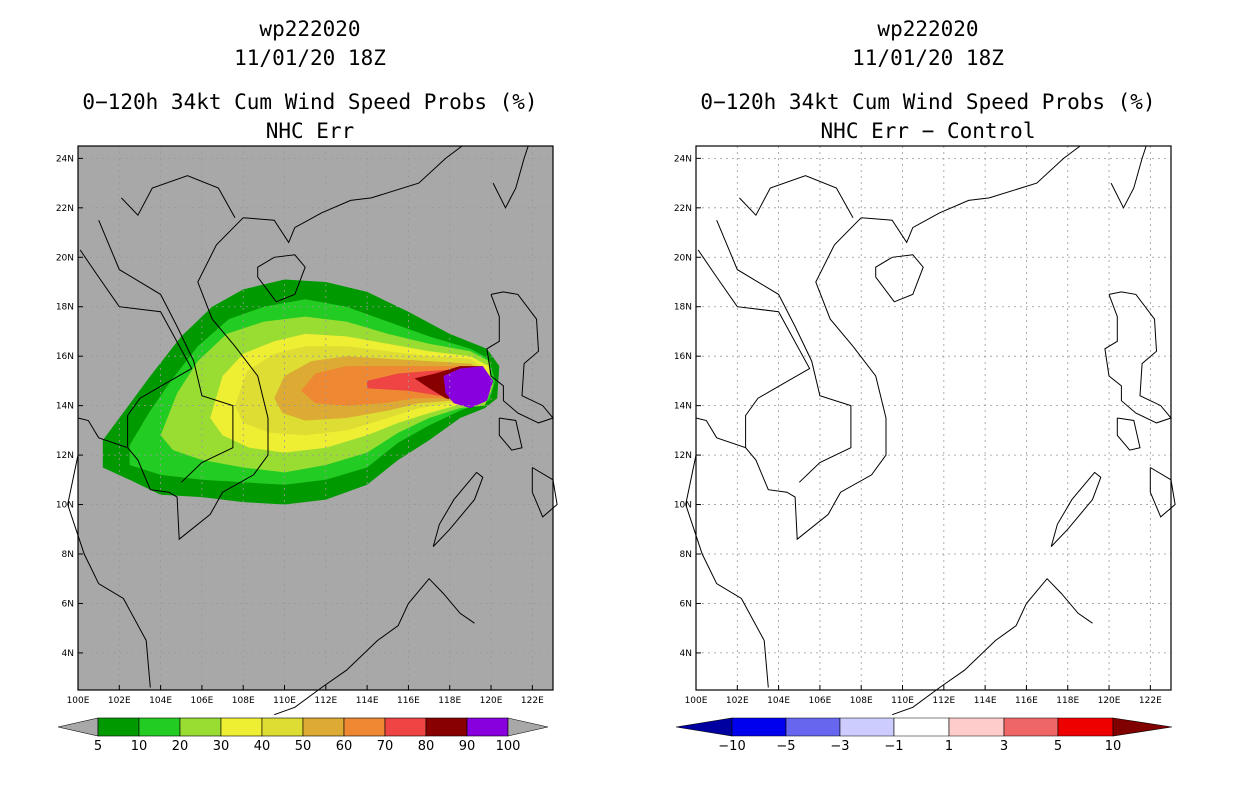 This screenshot has width=1236, height=800. I want to click on right-colorbar-label: 5, so click(1058, 746).